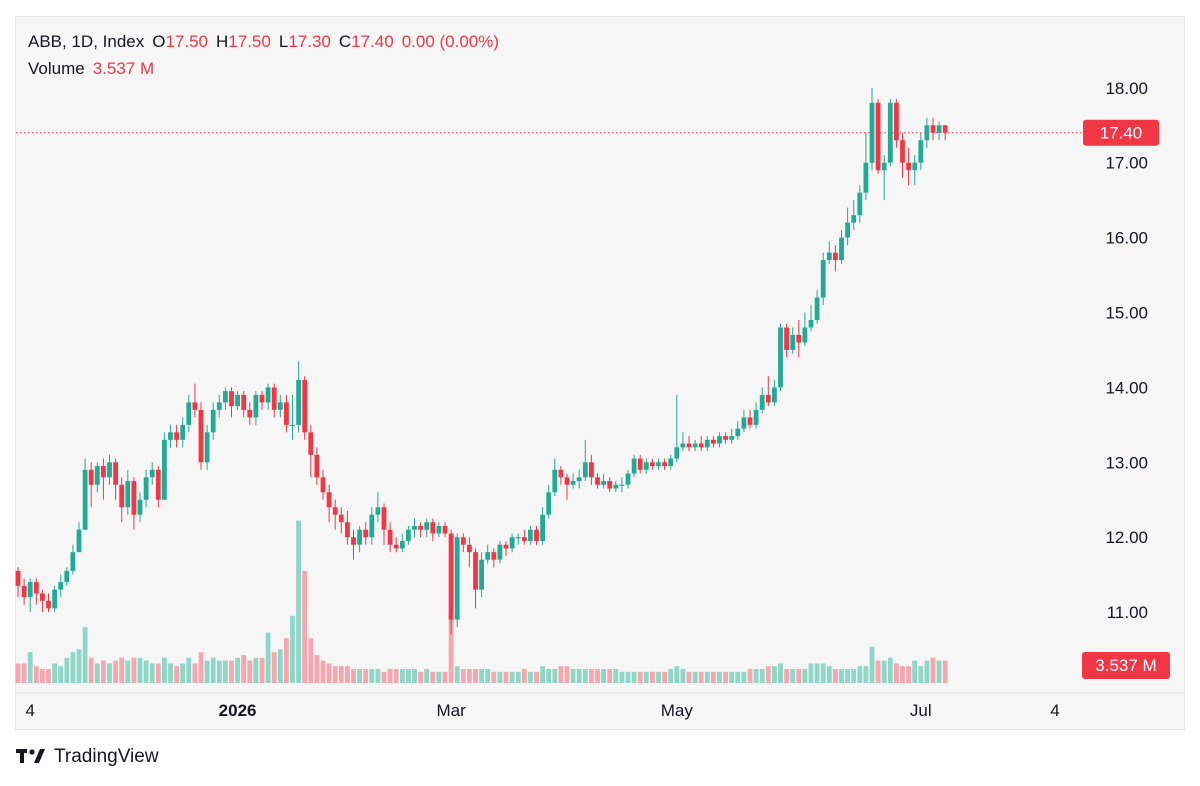 The image size is (1200, 786). Describe the element at coordinates (238, 710) in the screenshot. I see `time-tick-label: 2026` at that location.